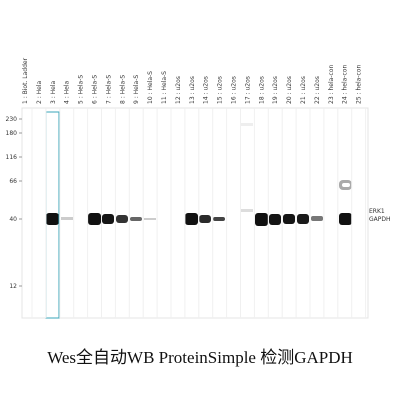 The height and width of the screenshot is (400, 400). Describe the element at coordinates (164, 87) in the screenshot. I see `lane-label: 11 : Hela-S` at that location.